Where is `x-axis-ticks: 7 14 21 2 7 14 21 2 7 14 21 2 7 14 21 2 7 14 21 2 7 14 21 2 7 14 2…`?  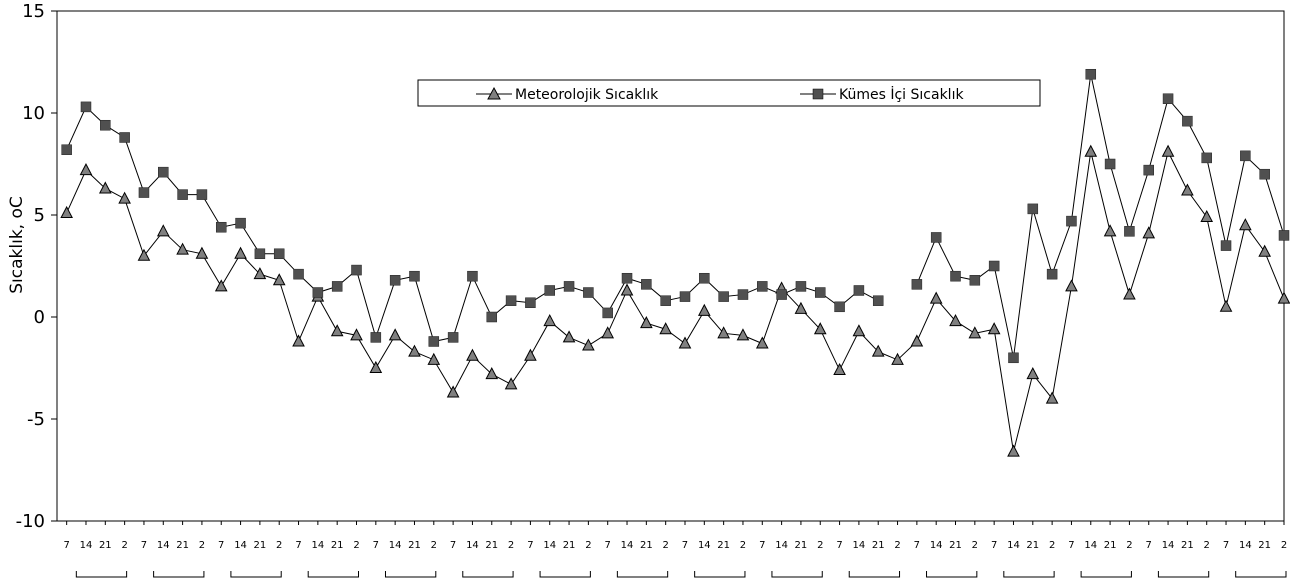 x-axis-ticks: 7 14 21 2 7 14 21 2 7 14 21 2 7 14 21 2 7 14 21 2 7 14 21 2 7 14 2… is located at coordinates (675, 536).